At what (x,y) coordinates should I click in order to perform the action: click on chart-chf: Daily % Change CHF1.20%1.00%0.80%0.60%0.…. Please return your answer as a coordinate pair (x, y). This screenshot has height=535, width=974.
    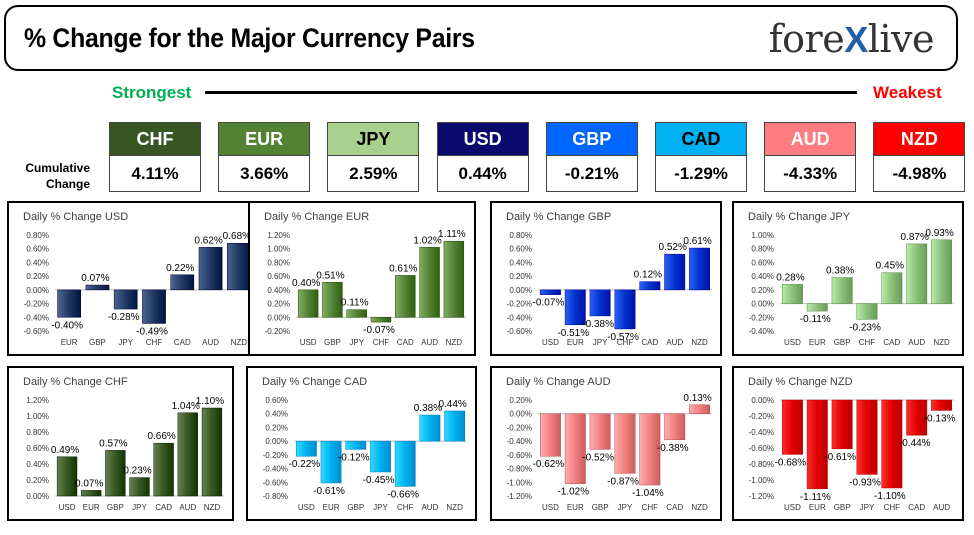
    Looking at the image, I should click on (123, 444).